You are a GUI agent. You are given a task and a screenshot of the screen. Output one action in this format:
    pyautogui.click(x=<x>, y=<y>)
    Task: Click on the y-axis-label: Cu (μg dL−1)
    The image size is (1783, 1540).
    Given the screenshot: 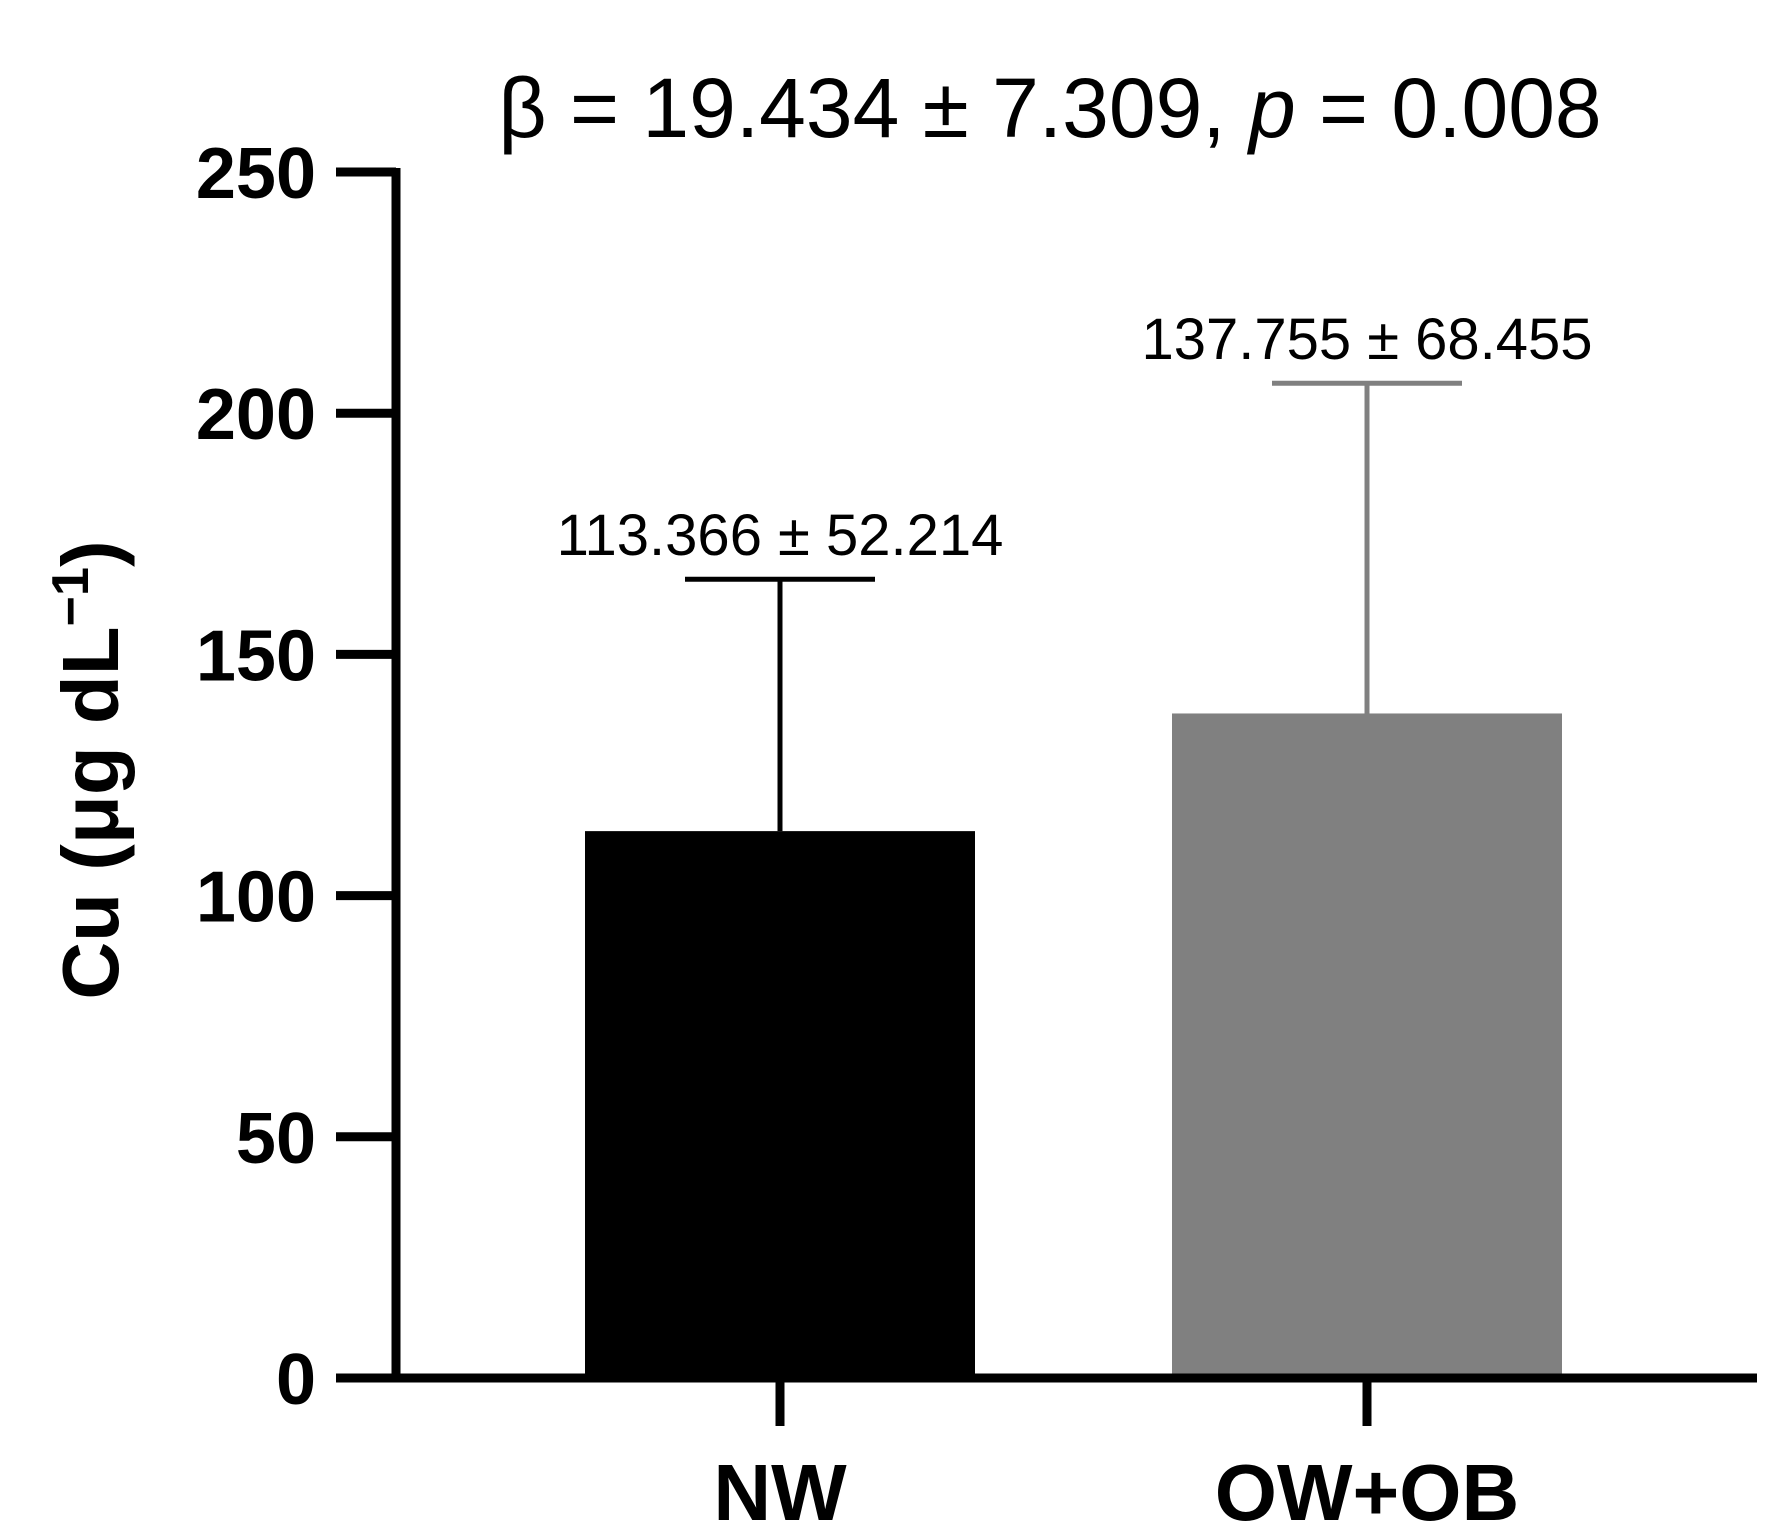 What is the action you would take?
    pyautogui.click(x=88, y=769)
    